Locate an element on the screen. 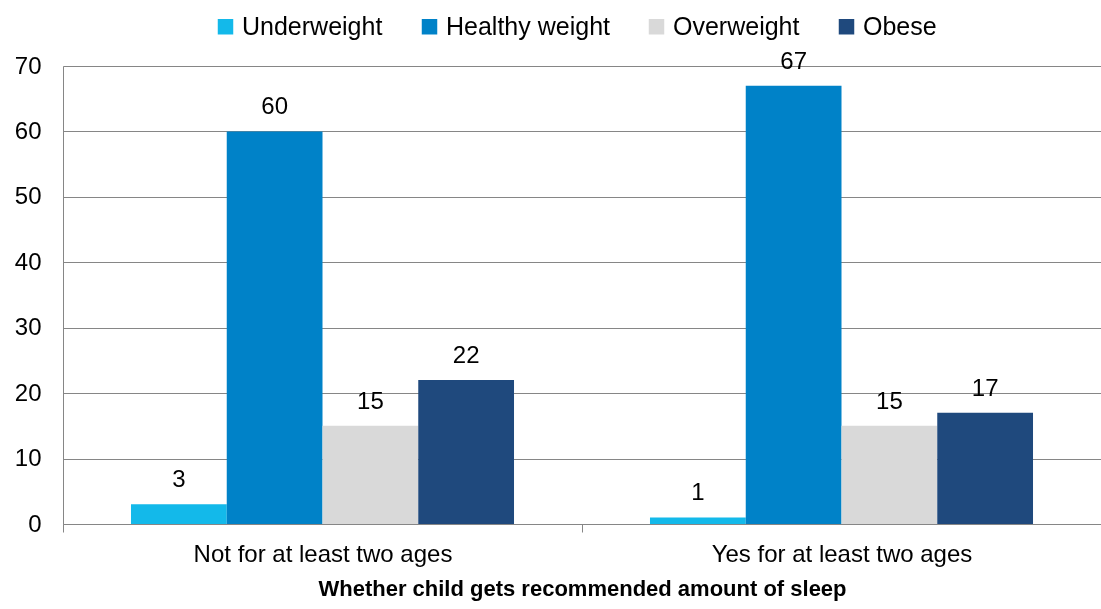 The image size is (1101, 609). y-tick-label: 30 is located at coordinates (28, 327).